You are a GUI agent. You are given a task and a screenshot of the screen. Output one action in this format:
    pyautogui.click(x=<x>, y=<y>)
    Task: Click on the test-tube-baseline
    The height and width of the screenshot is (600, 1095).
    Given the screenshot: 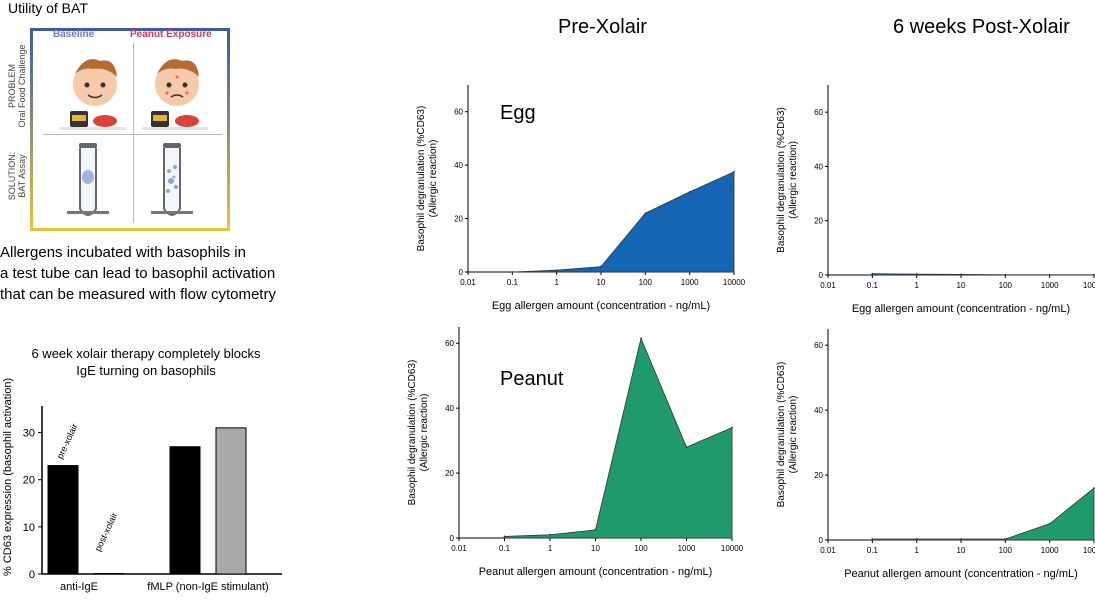 What is the action you would take?
    pyautogui.click(x=88, y=179)
    